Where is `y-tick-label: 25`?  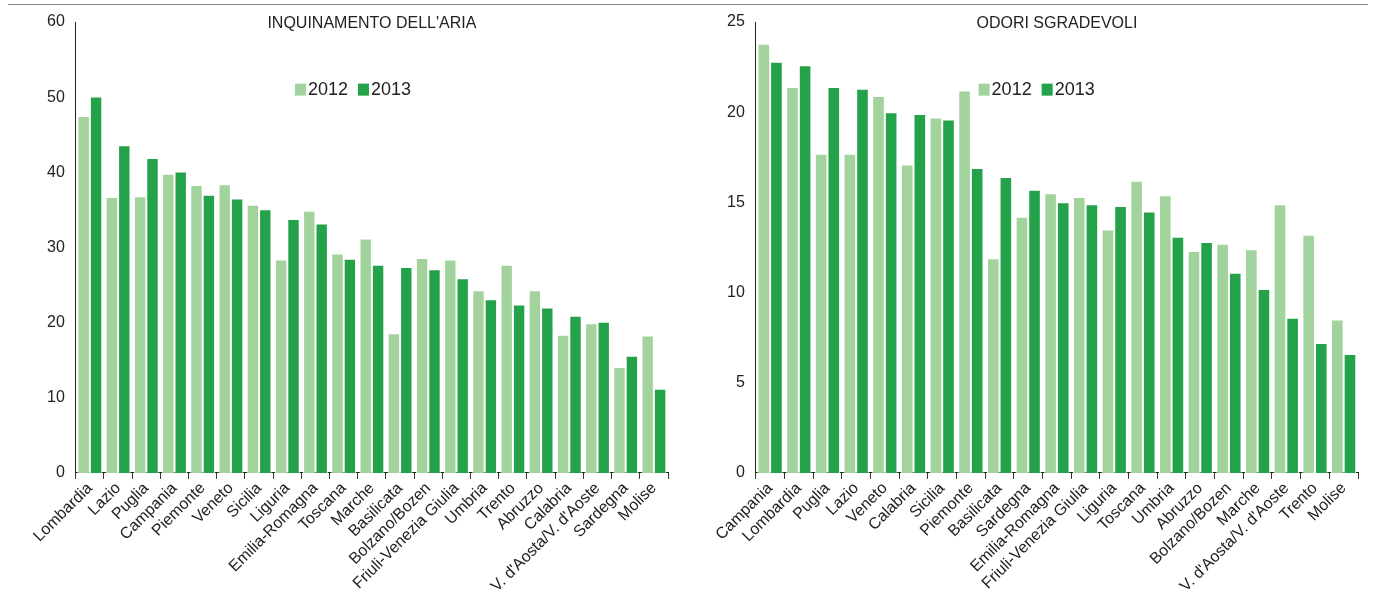
y-tick-label: 25 is located at coordinates (736, 21).